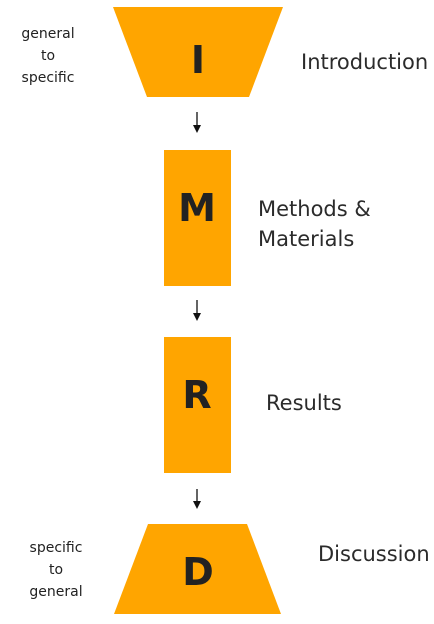  Describe the element at coordinates (364, 62) in the screenshot. I see `introduction-label: Introduction` at that location.